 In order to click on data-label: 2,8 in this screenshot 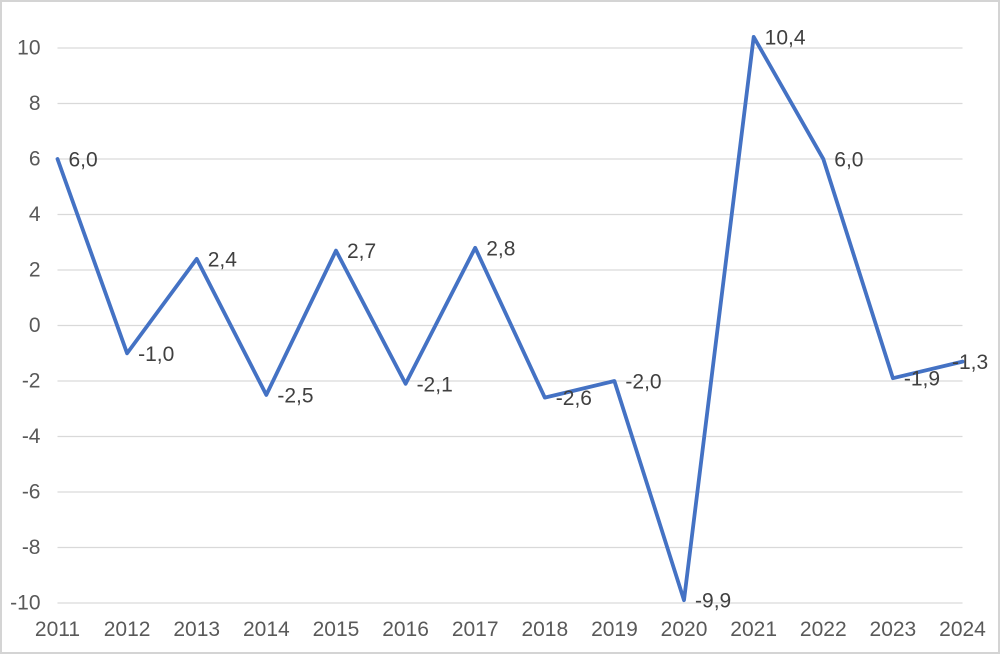, I will do `click(500, 248)`.